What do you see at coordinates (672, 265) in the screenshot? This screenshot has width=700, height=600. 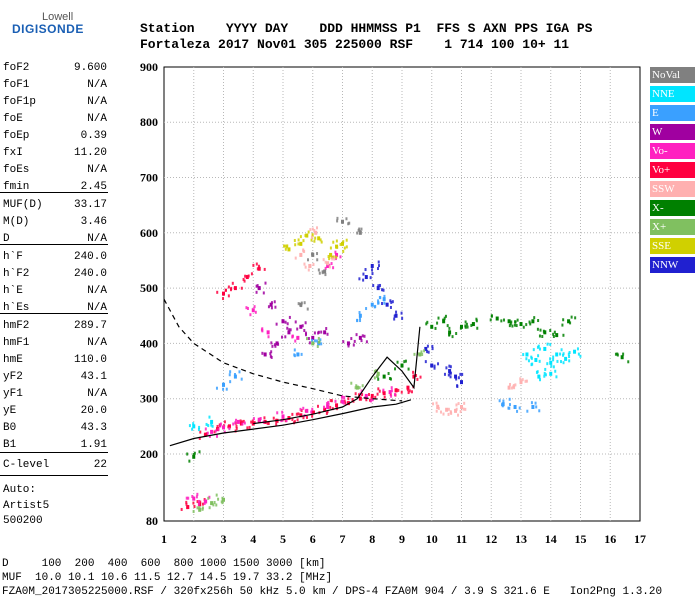 I see `legend-item-nnw: NNW` at bounding box center [672, 265].